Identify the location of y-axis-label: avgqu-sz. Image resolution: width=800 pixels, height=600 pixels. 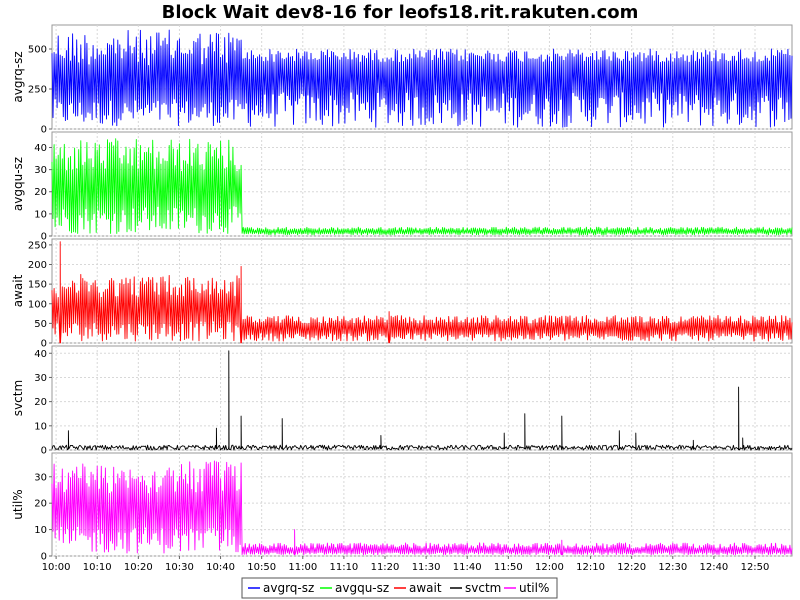
(18, 184).